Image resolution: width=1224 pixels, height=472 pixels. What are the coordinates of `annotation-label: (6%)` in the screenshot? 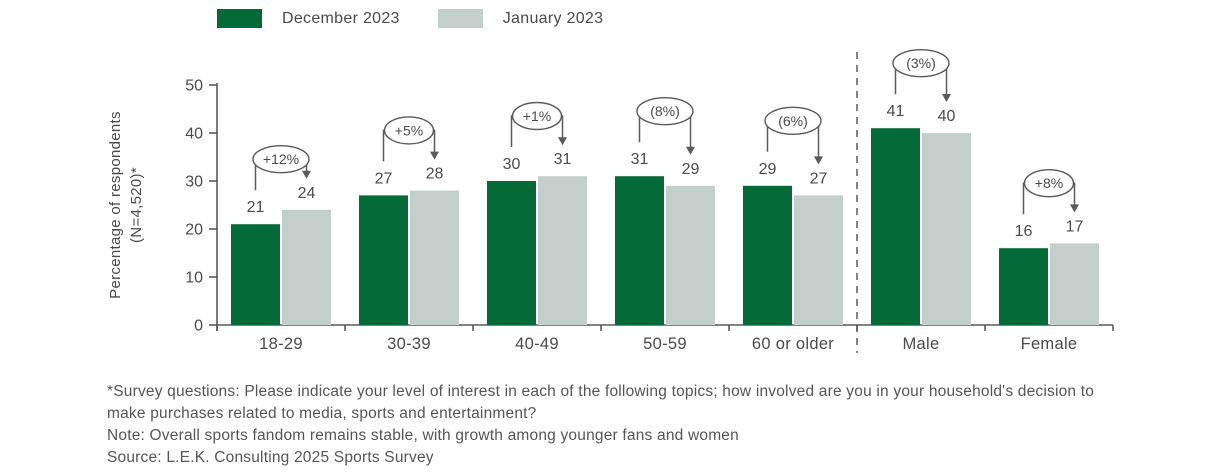 It's located at (793, 121).